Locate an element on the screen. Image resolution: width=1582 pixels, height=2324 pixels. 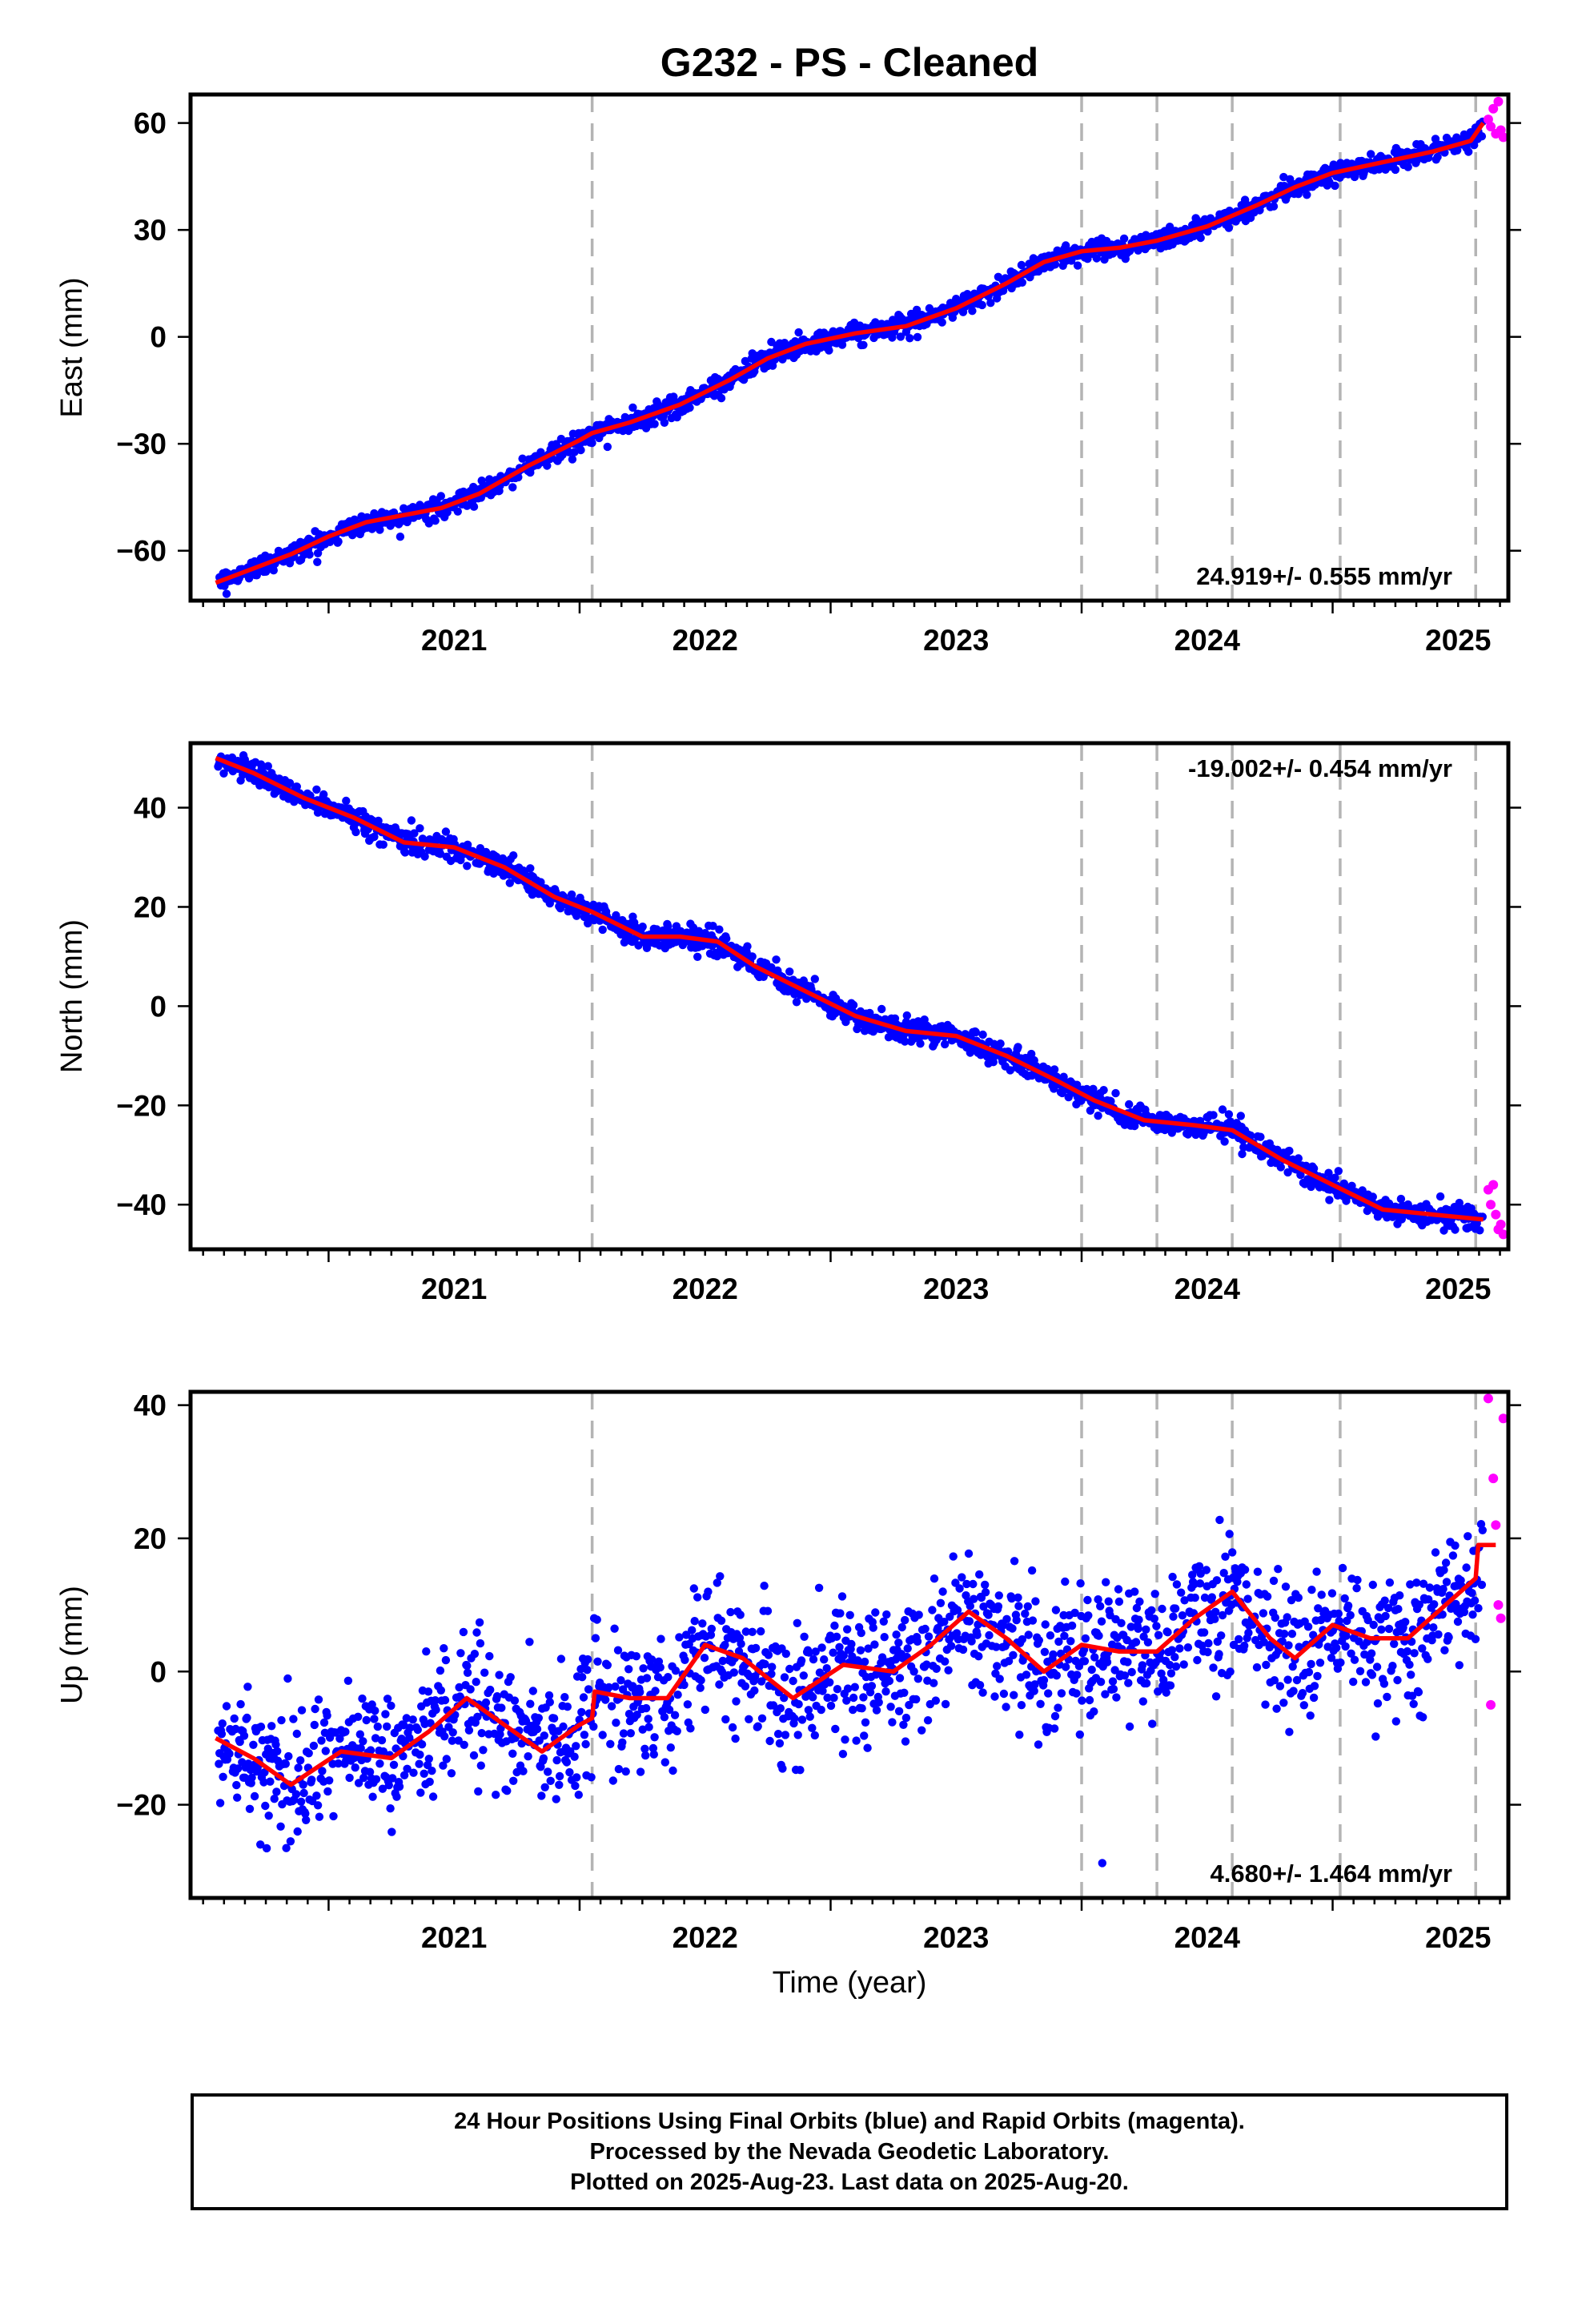
up-y-tick-label-0: 40 is located at coordinates (151, 1405).